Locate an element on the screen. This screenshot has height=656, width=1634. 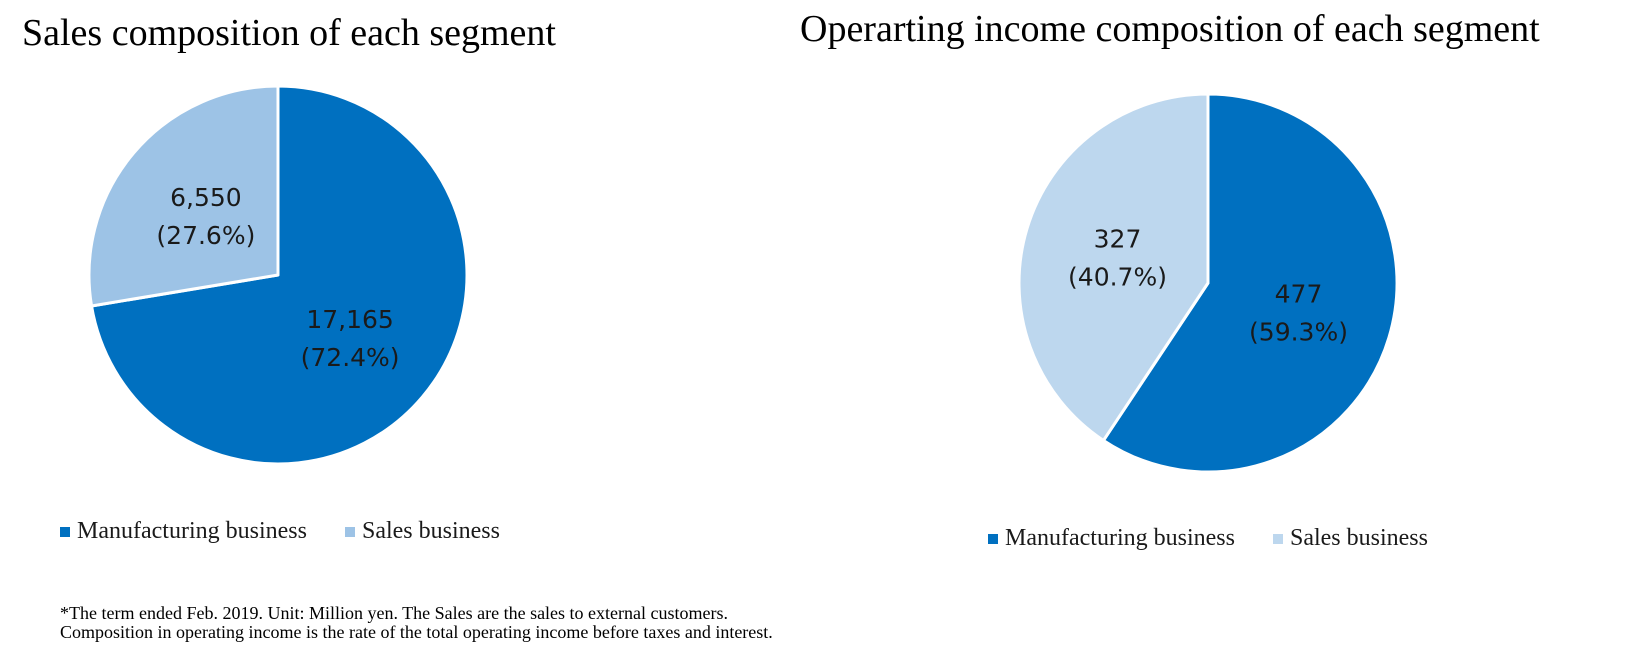
slice-value-label: 477 is located at coordinates (1299, 293).